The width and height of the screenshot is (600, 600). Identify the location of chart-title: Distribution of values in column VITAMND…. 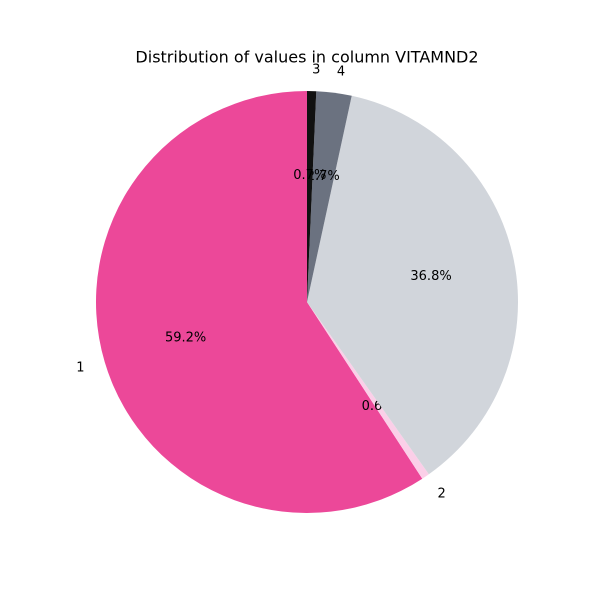
(306, 57).